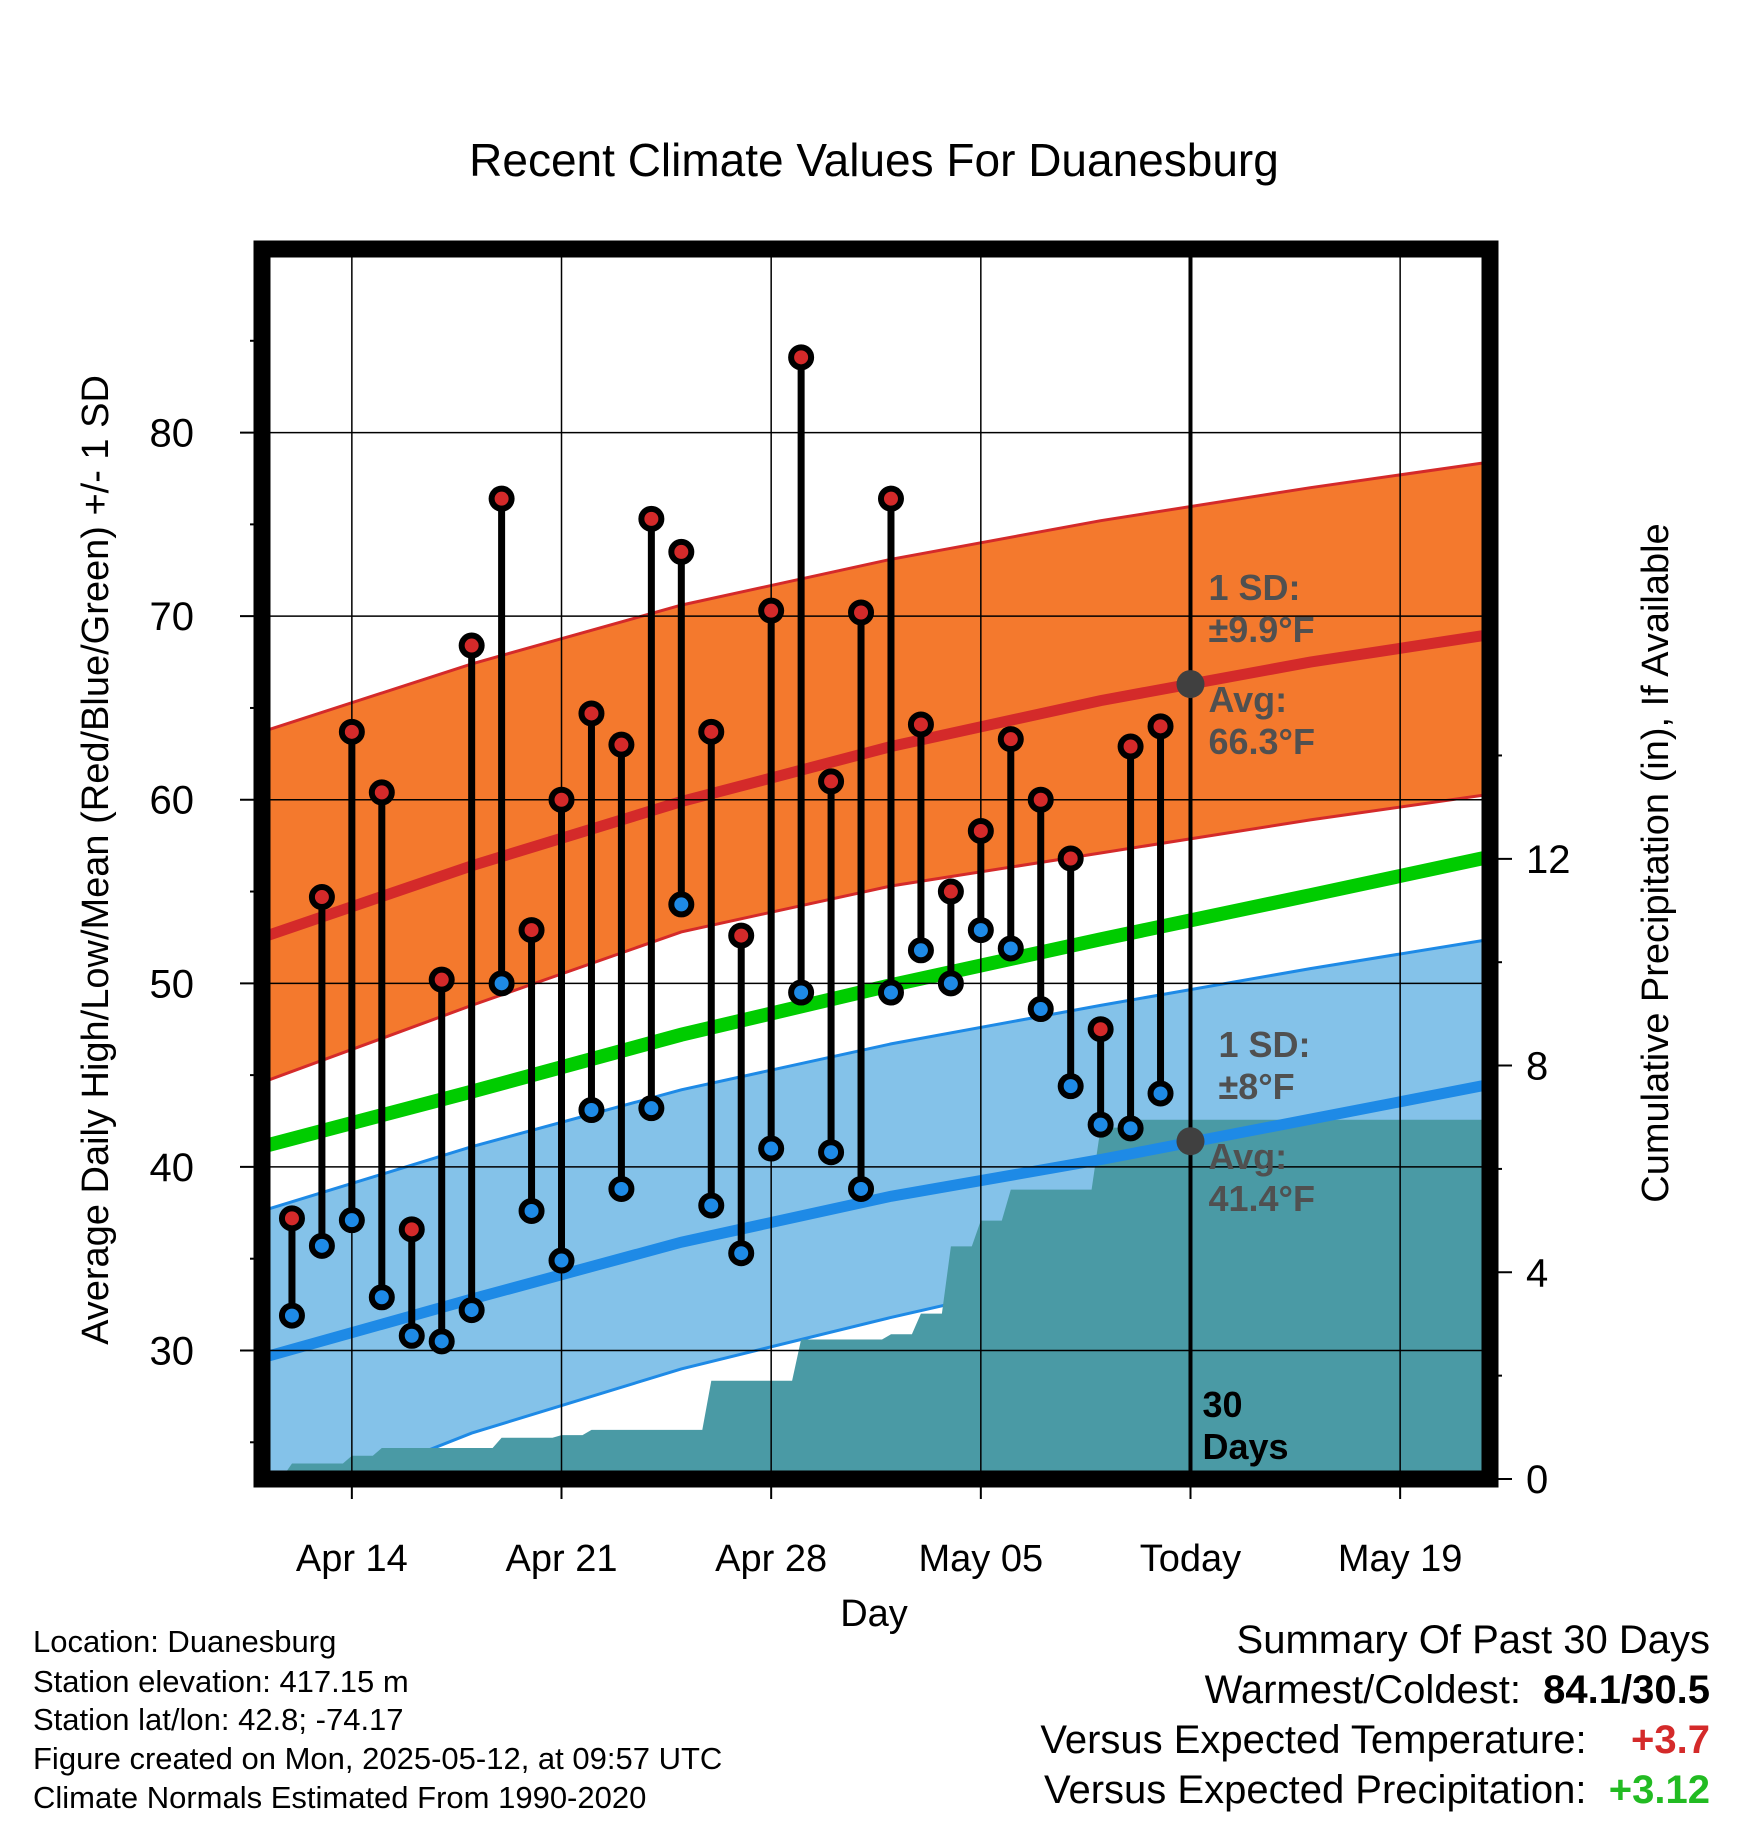 The image size is (1748, 1828). I want to click on today-layer, so click(1190, 864).